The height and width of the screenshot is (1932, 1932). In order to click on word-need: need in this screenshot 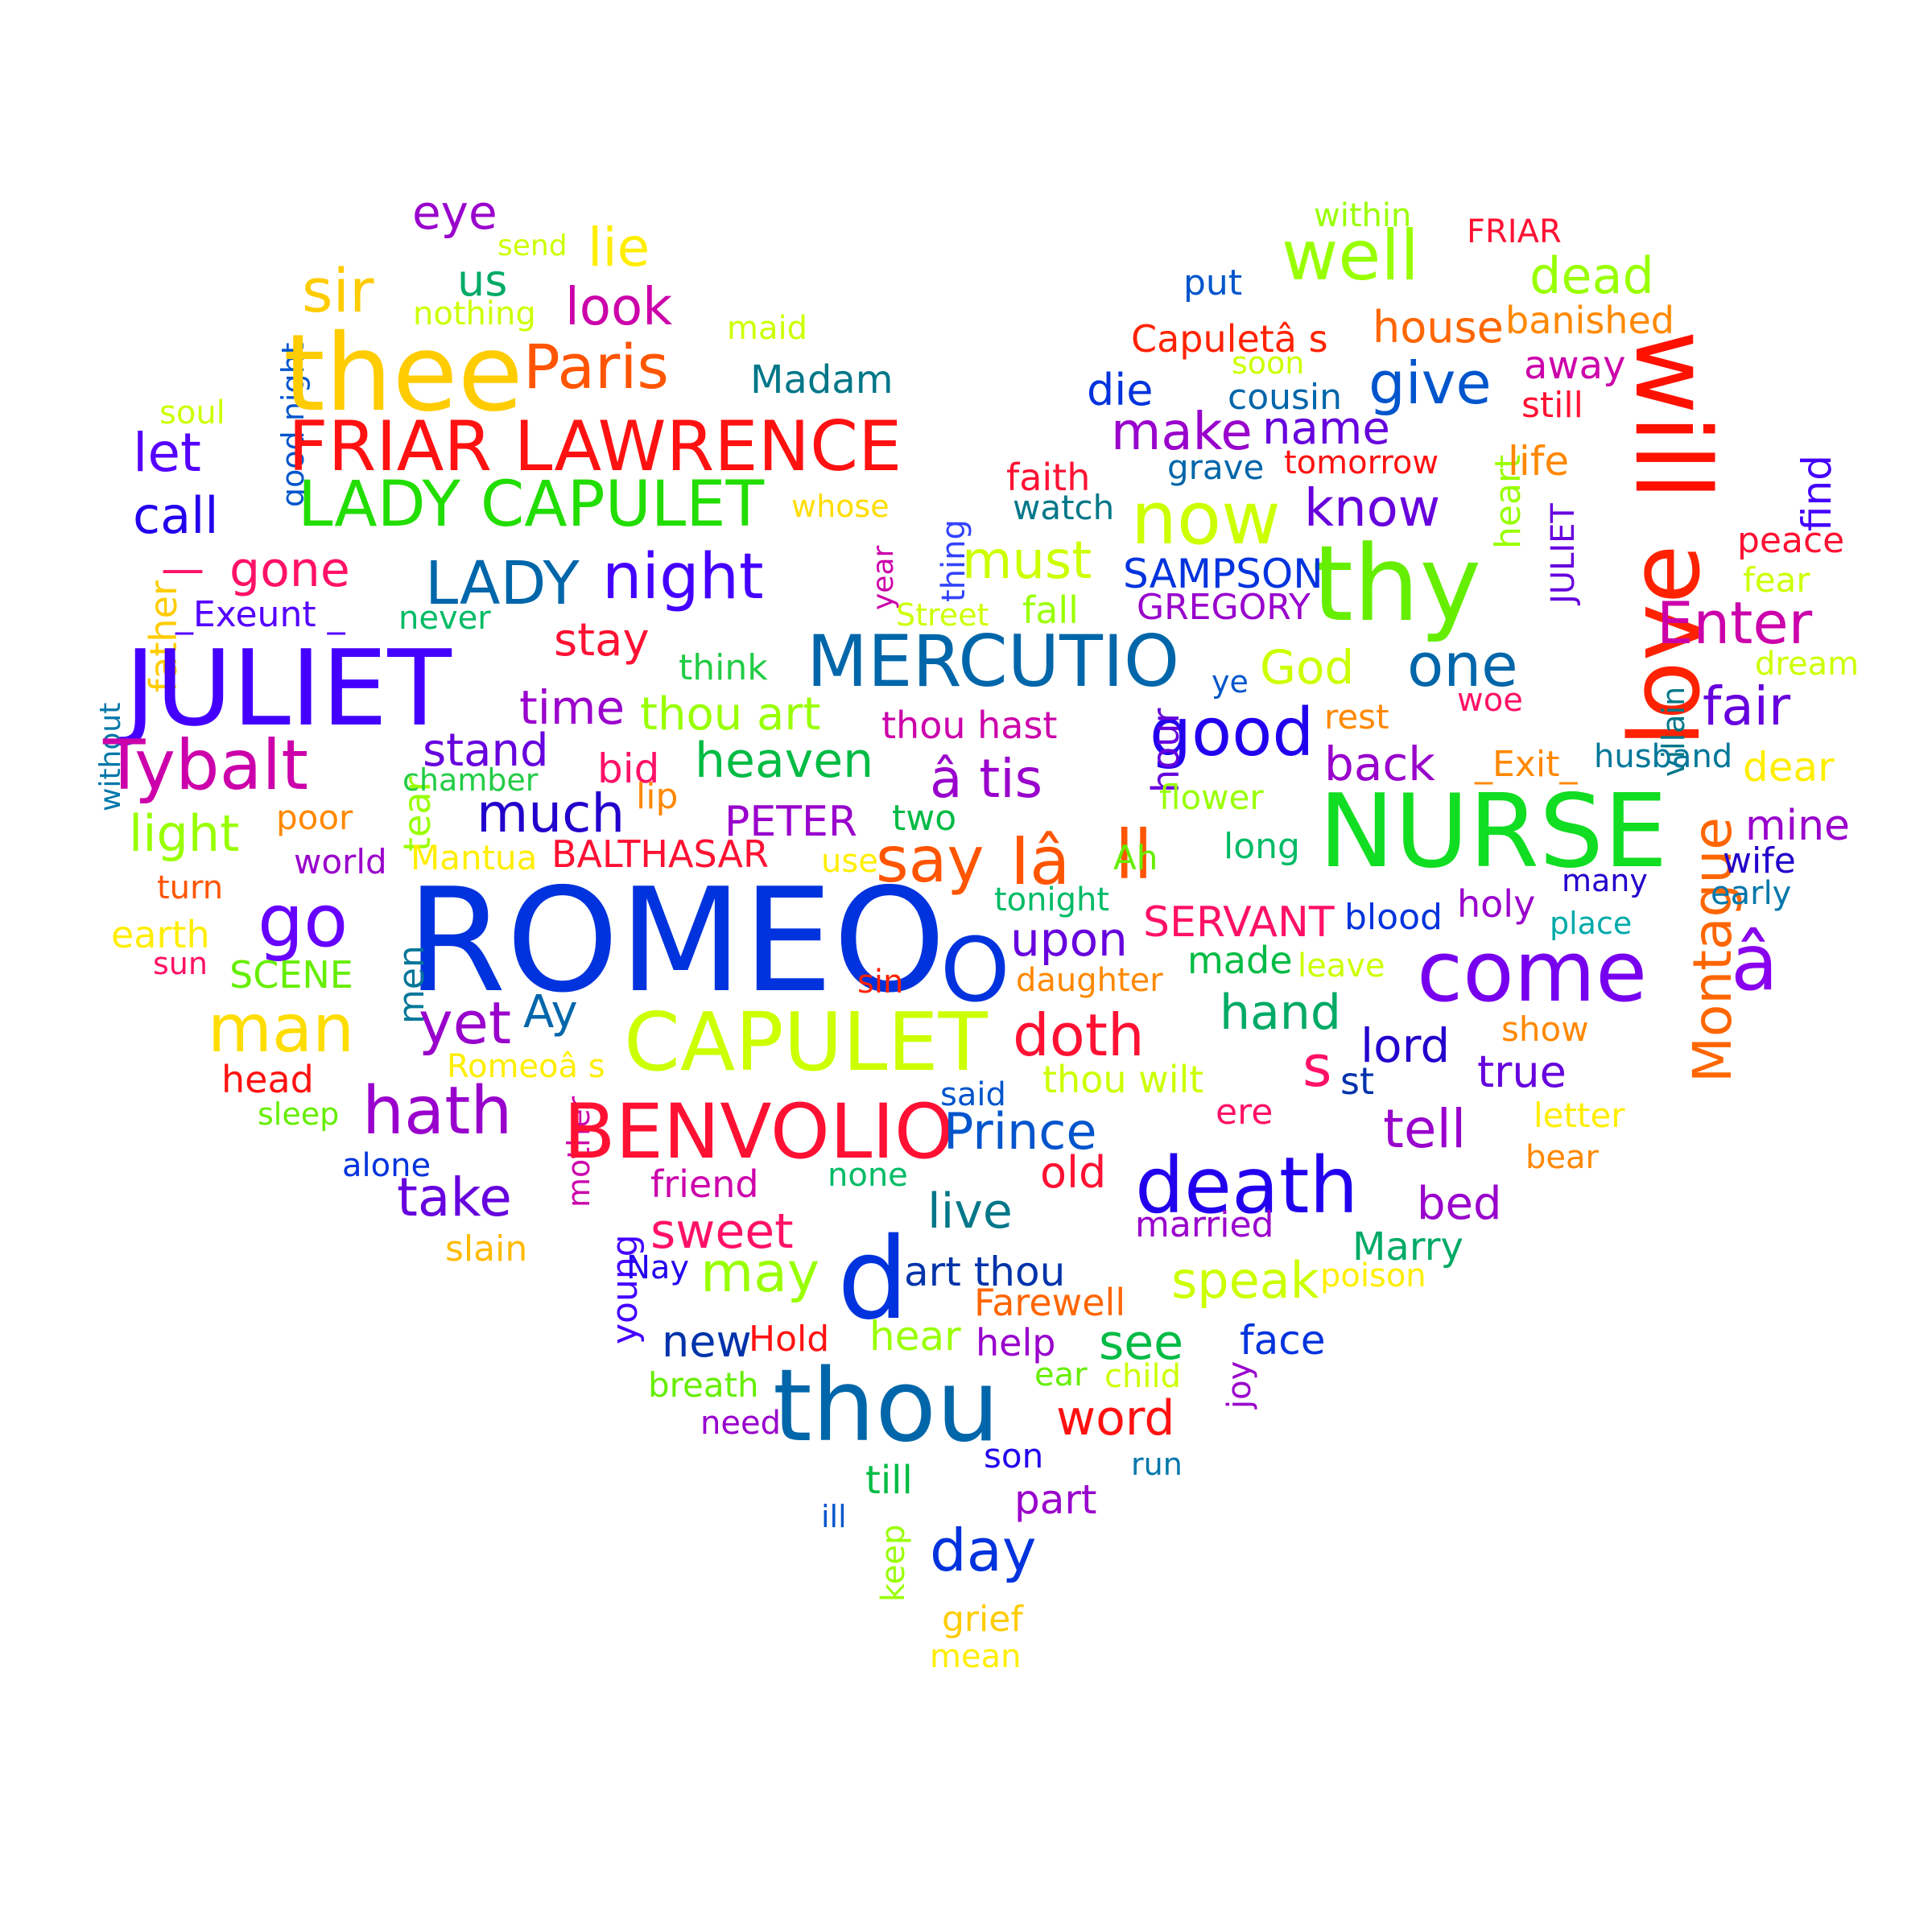, I will do `click(740, 1423)`.